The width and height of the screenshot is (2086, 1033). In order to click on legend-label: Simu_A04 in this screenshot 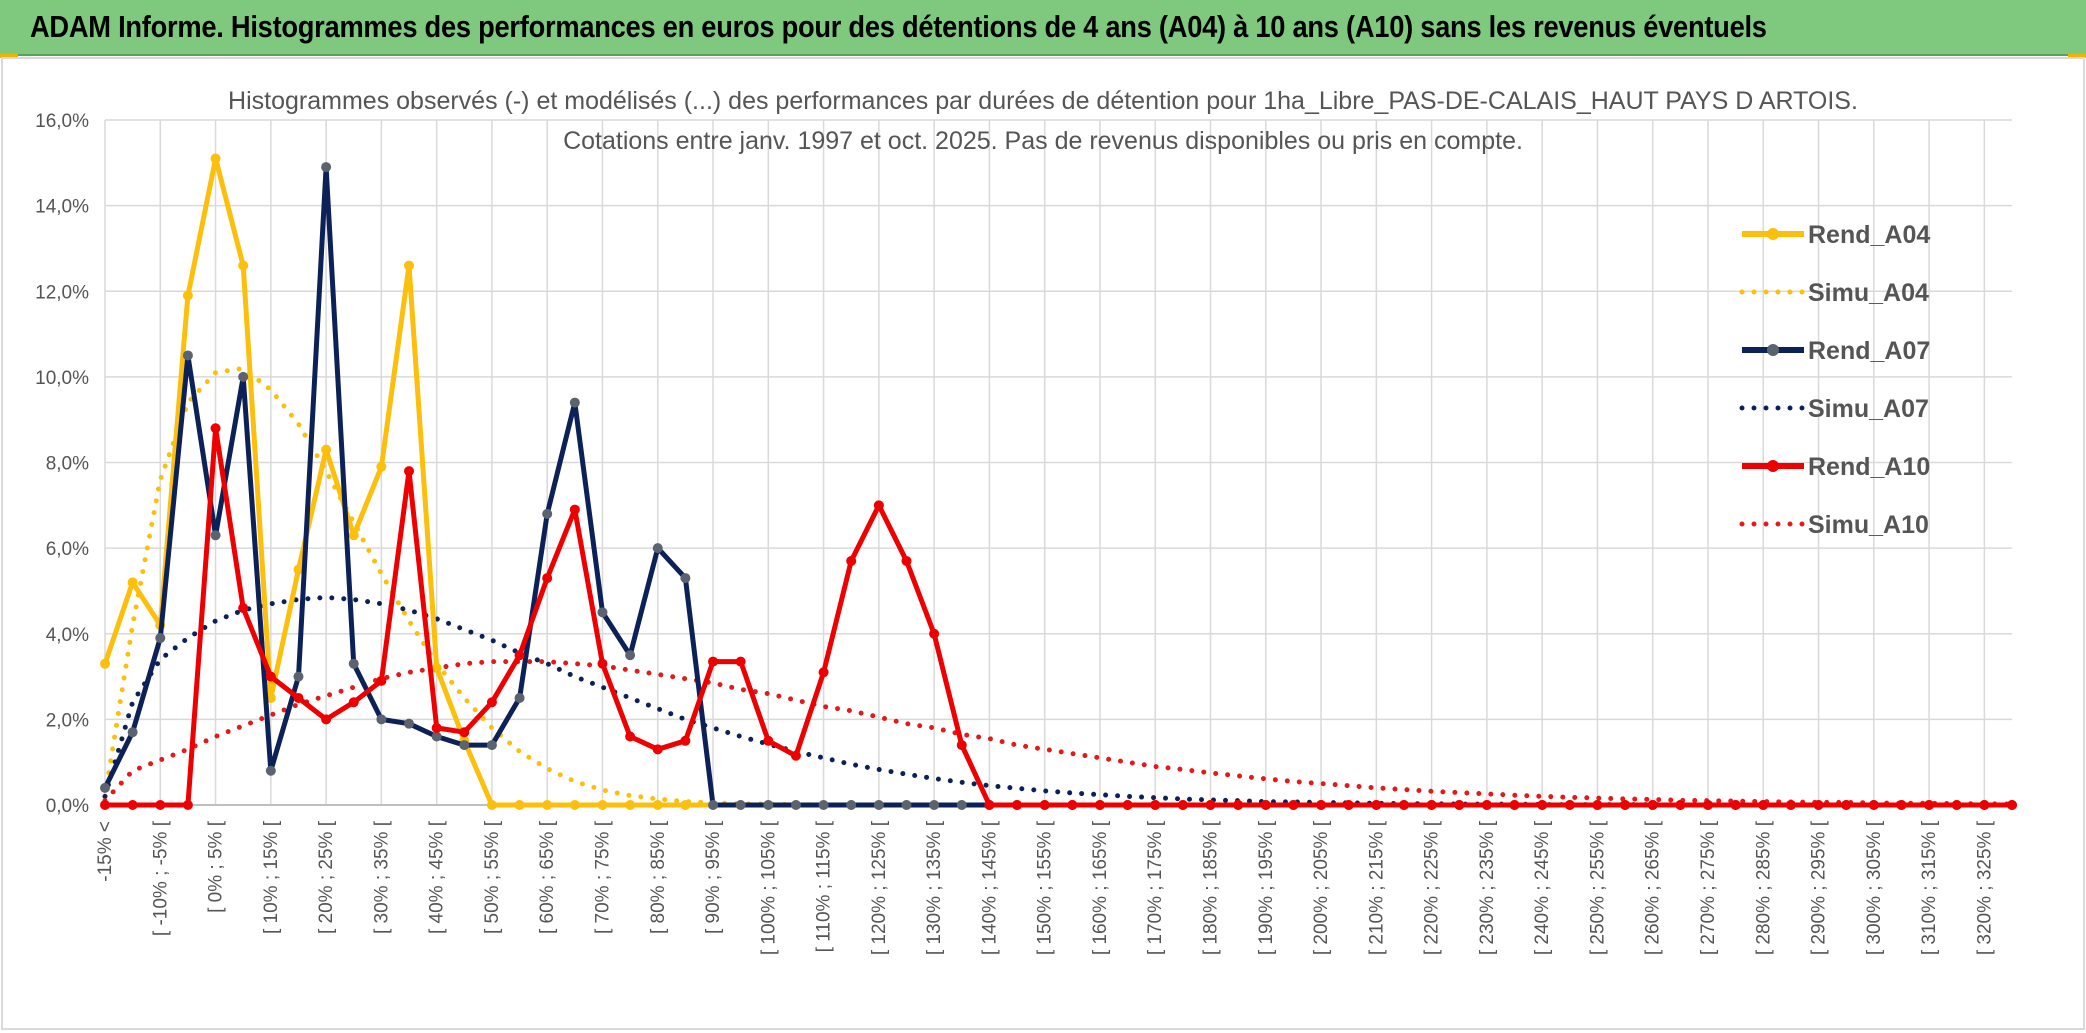, I will do `click(1868, 293)`.